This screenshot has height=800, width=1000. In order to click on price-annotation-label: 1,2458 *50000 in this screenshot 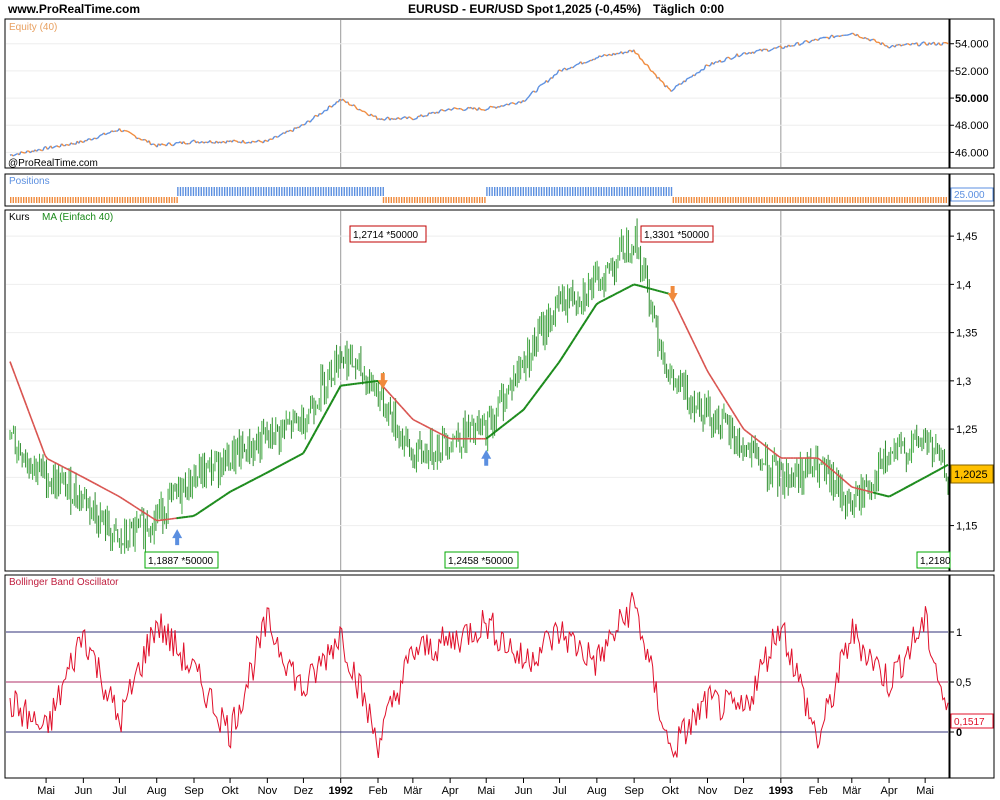, I will do `click(481, 561)`.